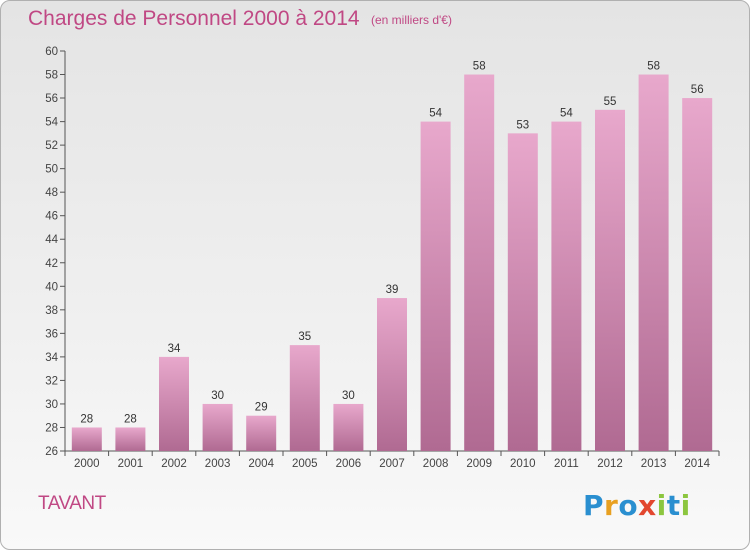 This screenshot has height=550, width=750. Describe the element at coordinates (51, 428) in the screenshot. I see `y-tick-label: 28` at that location.